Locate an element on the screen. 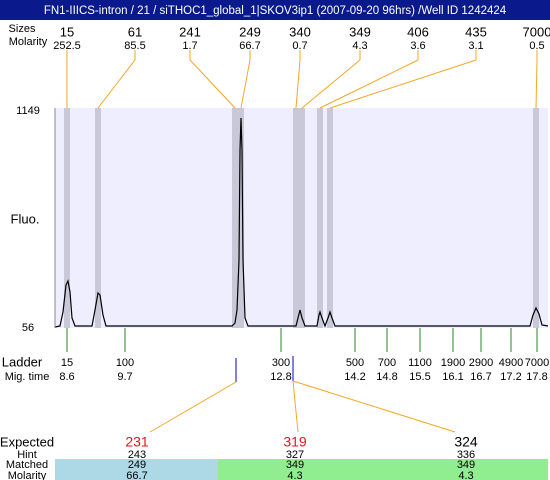  mig-time: 16.1 is located at coordinates (452, 377).